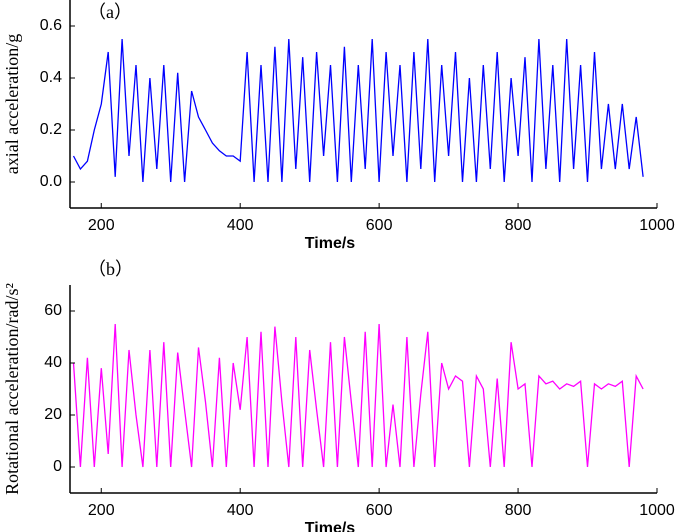 The image size is (685, 532). I want to click on y-axis-label: Rotational acceleration/rad/s², so click(12, 389).